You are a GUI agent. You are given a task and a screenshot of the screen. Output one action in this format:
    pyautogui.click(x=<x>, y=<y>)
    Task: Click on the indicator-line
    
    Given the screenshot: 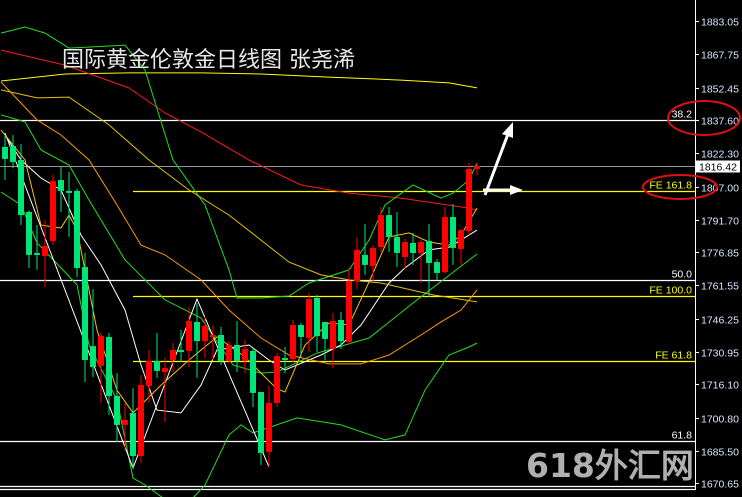 What is the action you would take?
    pyautogui.click(x=239, y=80)
    